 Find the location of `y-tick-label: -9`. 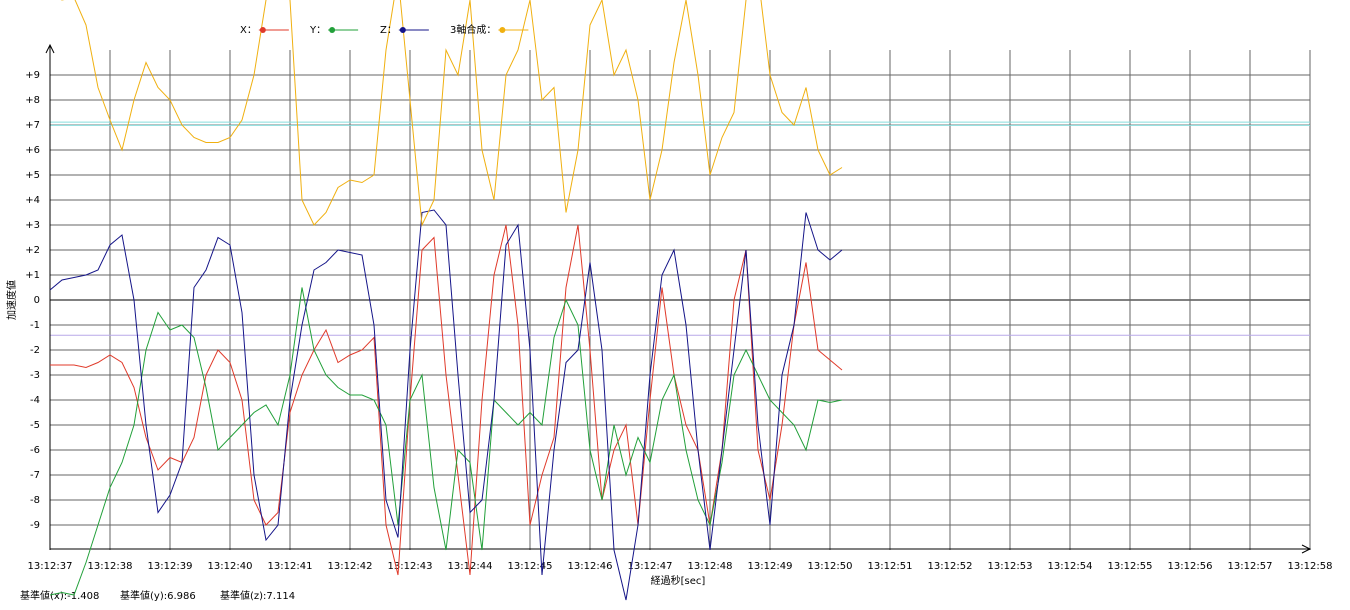

y-tick-label: -9 is located at coordinates (35, 525).